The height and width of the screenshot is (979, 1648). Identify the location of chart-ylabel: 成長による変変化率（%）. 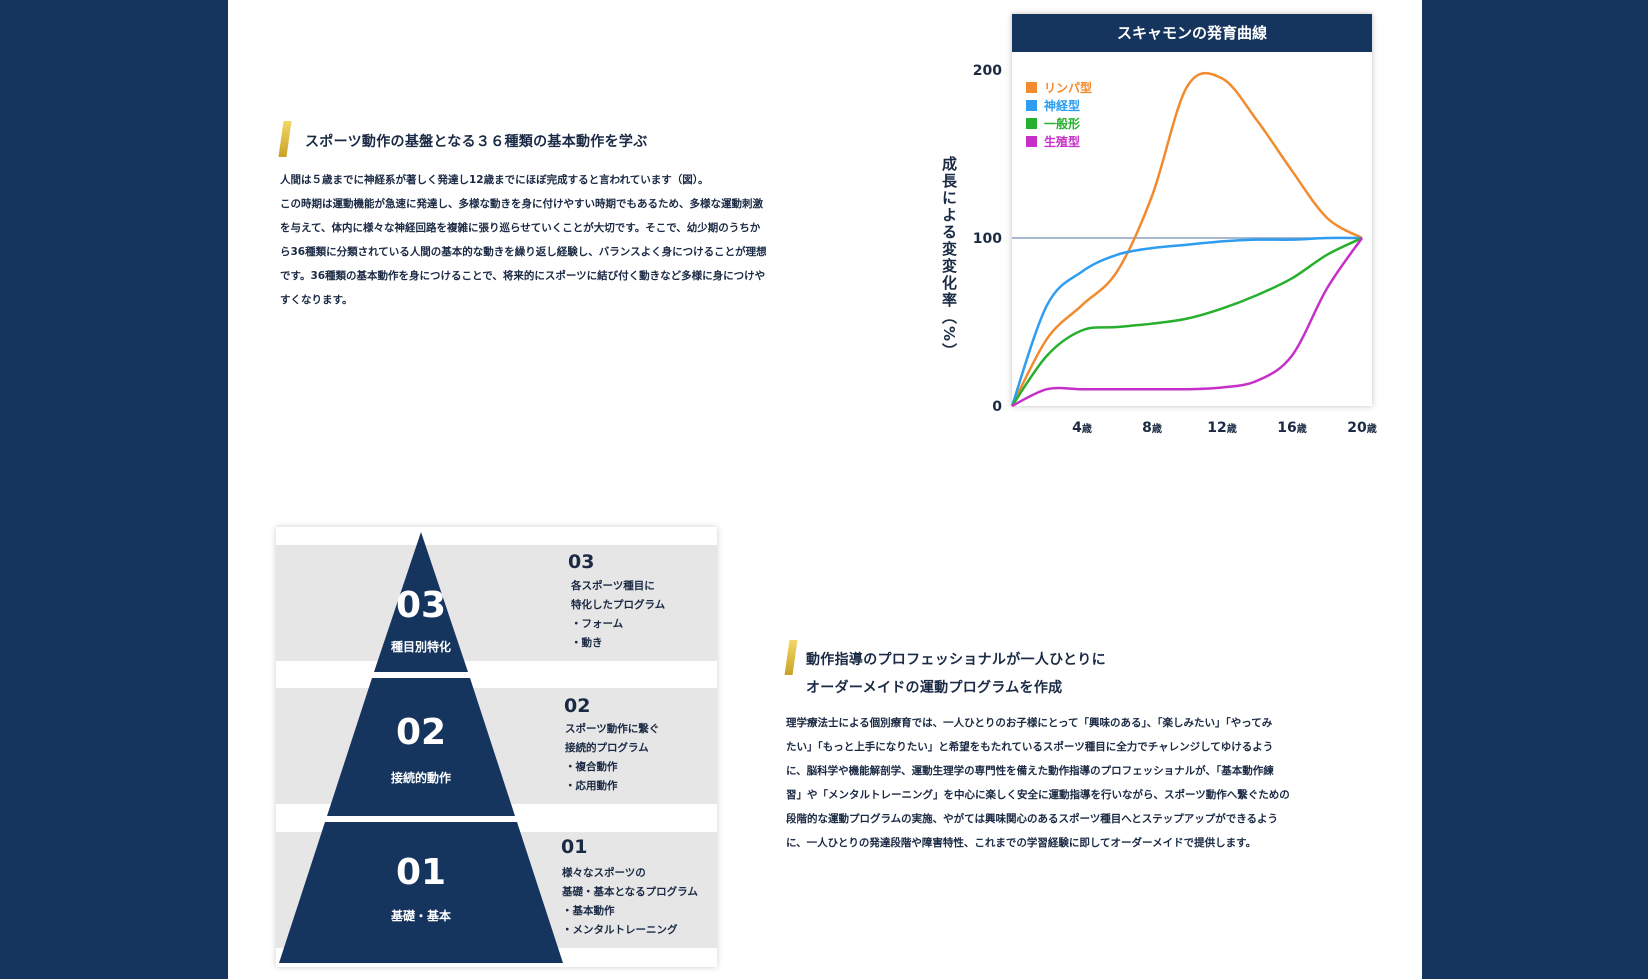
(949, 258).